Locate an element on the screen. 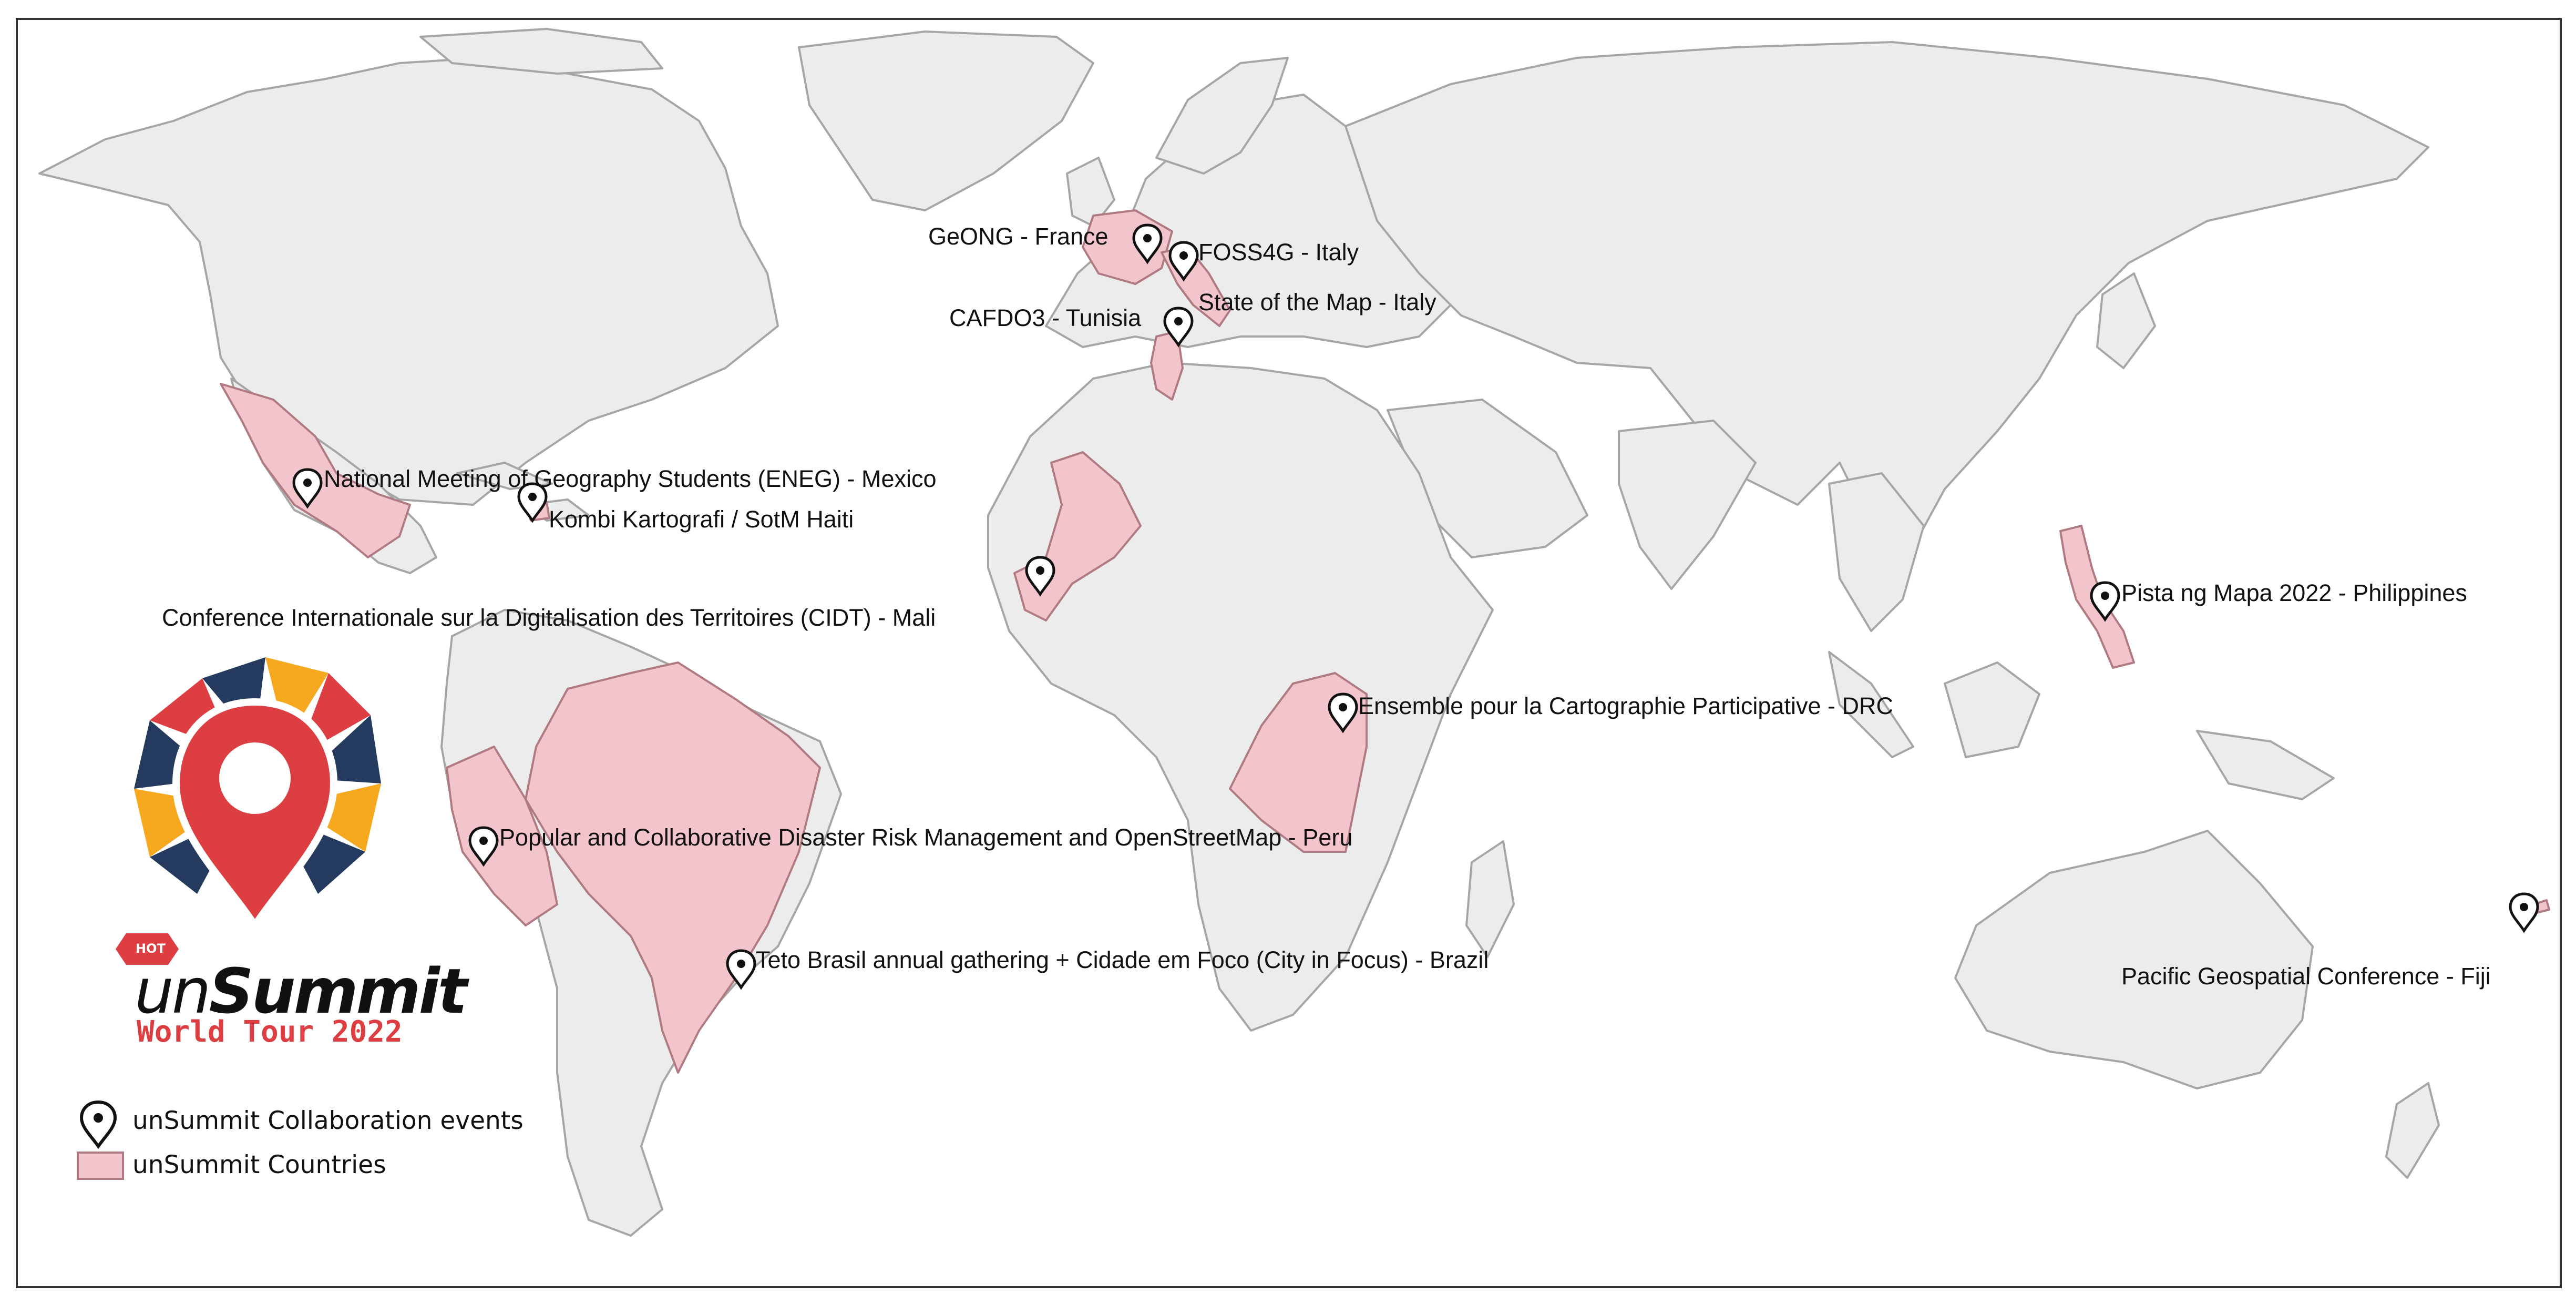 This screenshot has height=1304, width=2576. event-pin-peru is located at coordinates (483, 846).